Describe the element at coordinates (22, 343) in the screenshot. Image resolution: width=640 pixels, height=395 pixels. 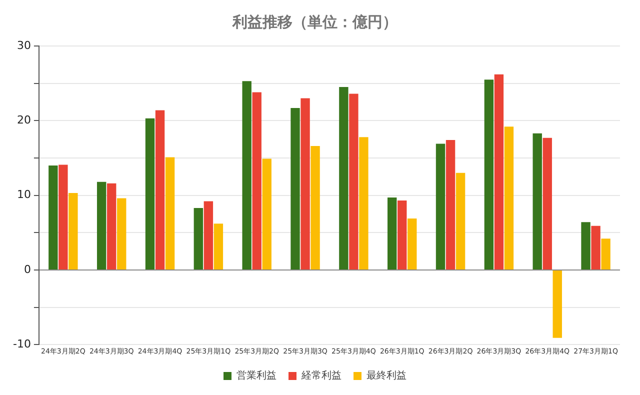
I see `y-tick-label: -10` at that location.